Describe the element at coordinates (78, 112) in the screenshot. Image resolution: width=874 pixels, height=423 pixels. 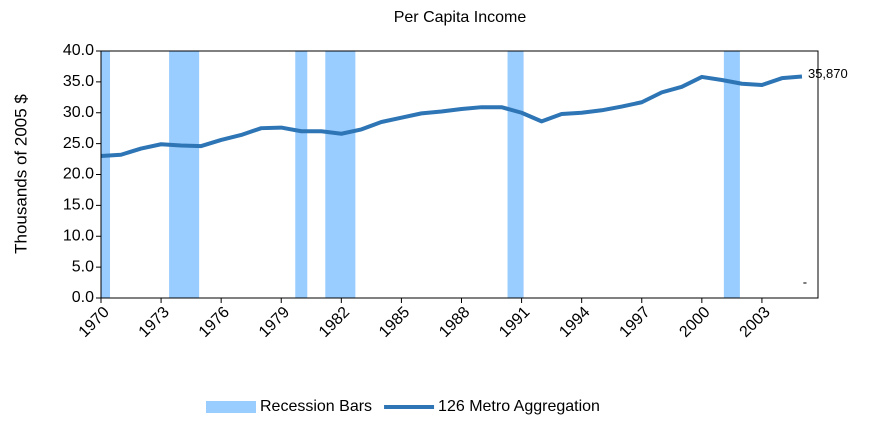
I see `y-tick-label: 30.0` at that location.